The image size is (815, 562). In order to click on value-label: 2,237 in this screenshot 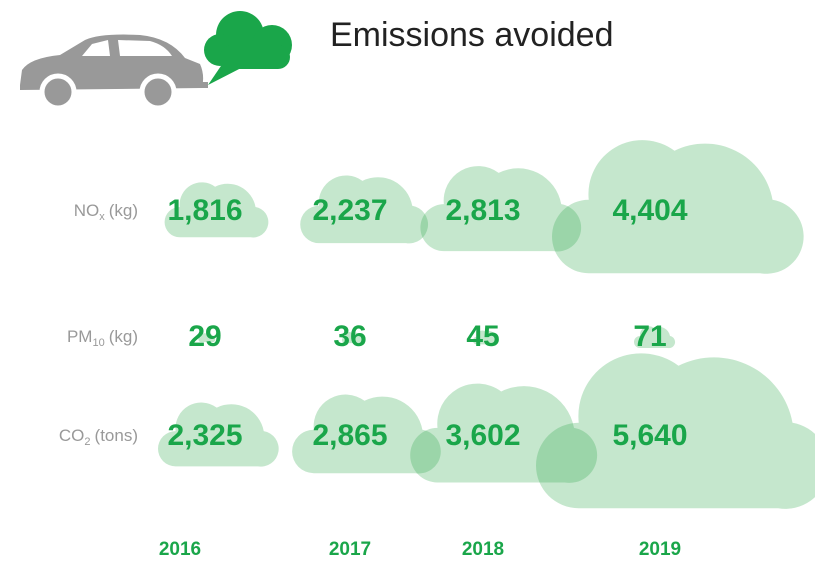, I will do `click(349, 210)`.